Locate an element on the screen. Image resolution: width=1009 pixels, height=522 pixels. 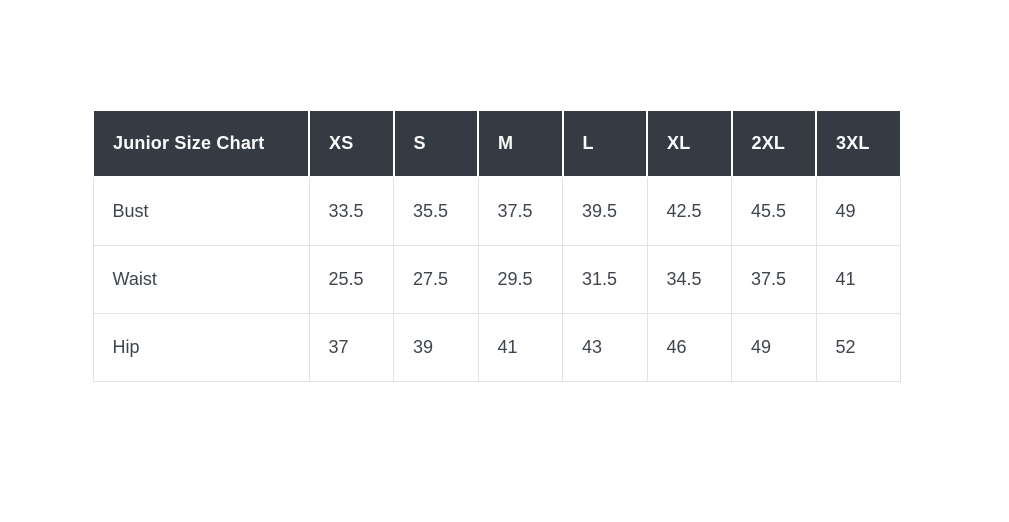
table-row-bust: Bust 33.5 35.5 37.5 39.5 42.5 45.5 49 is located at coordinates (496, 211).